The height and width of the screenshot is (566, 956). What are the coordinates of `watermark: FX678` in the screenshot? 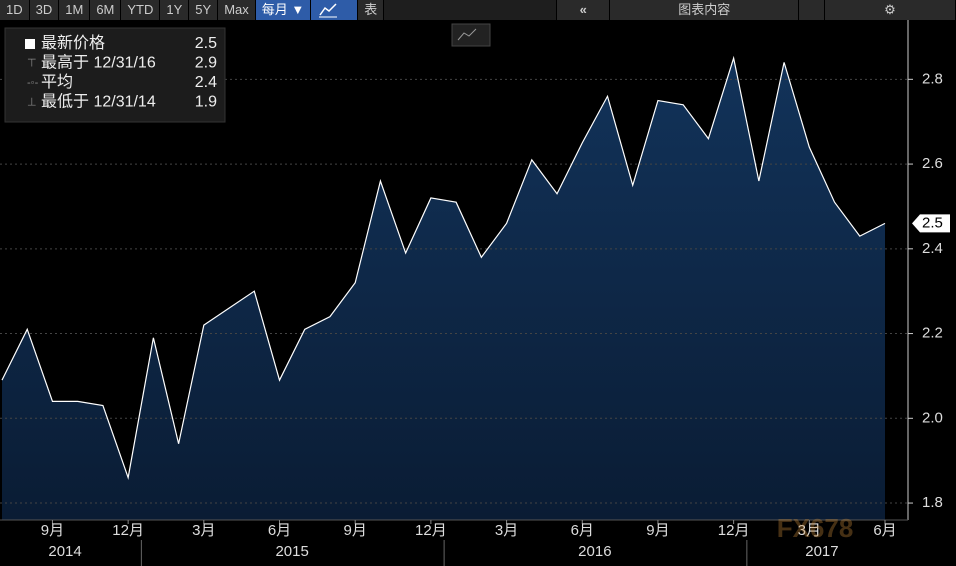 It's located at (815, 528).